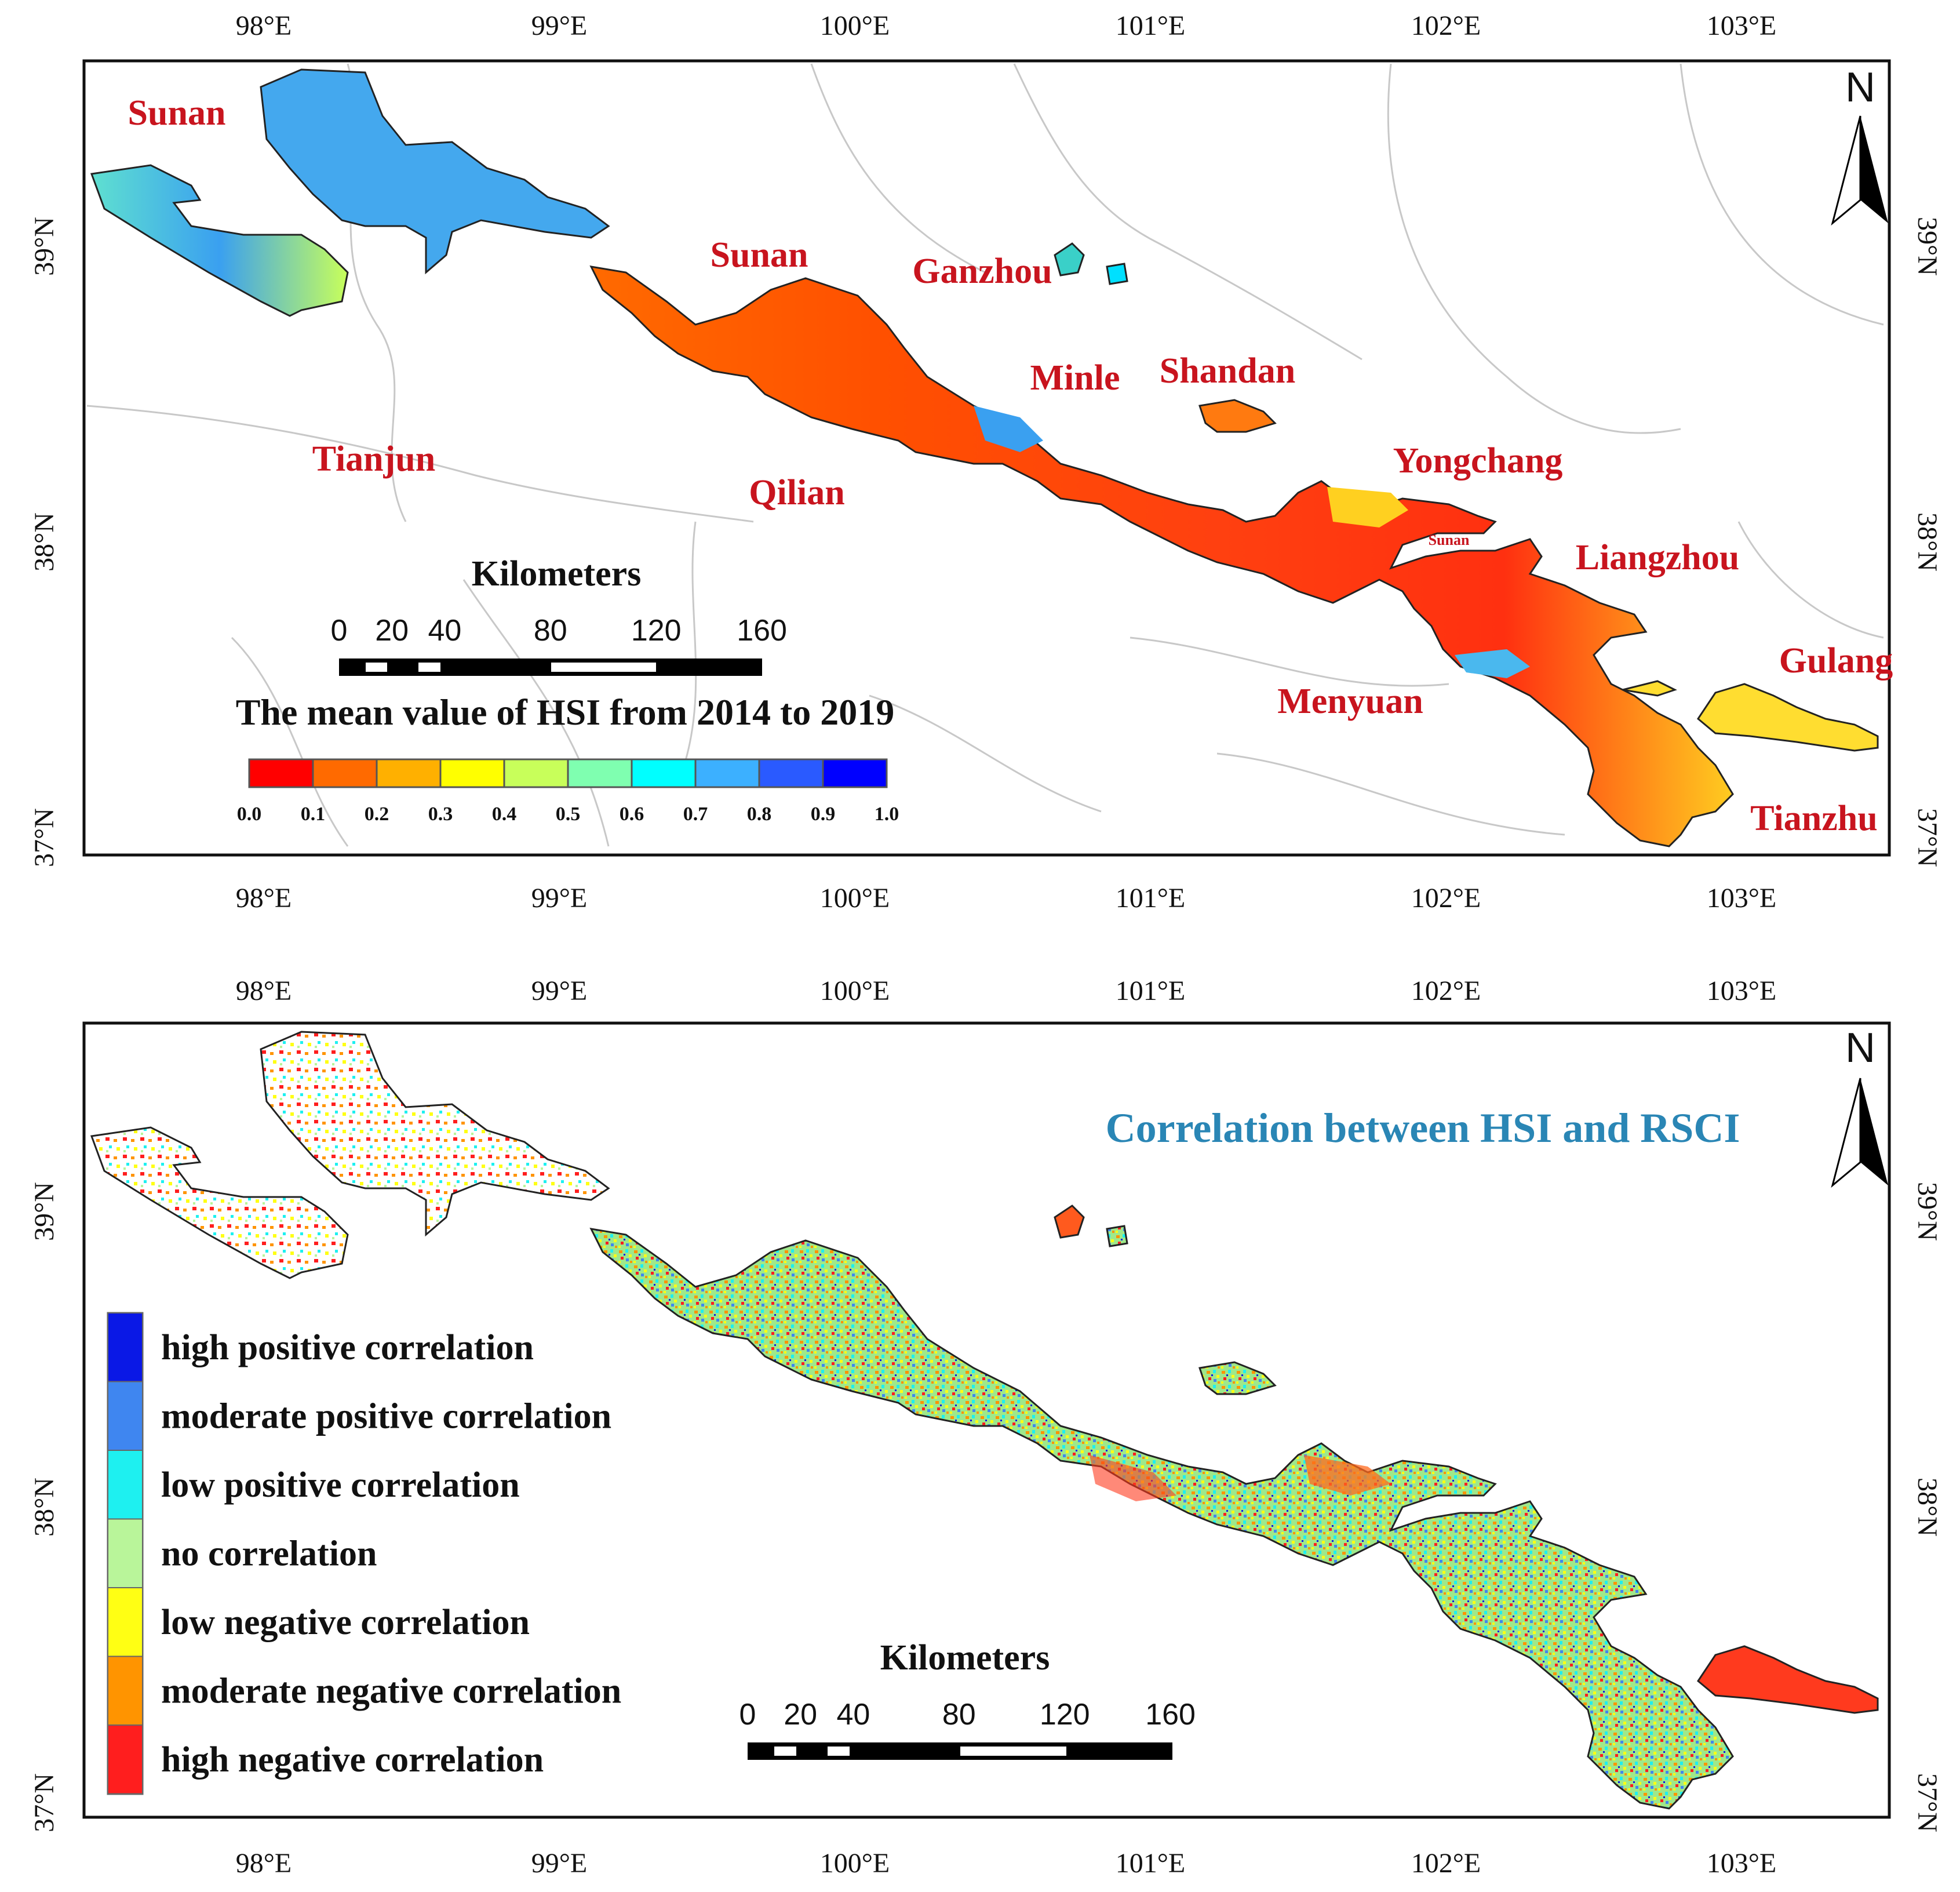  Describe the element at coordinates (1227, 371) in the screenshot. I see `place-label-shandan: Shandan` at that location.